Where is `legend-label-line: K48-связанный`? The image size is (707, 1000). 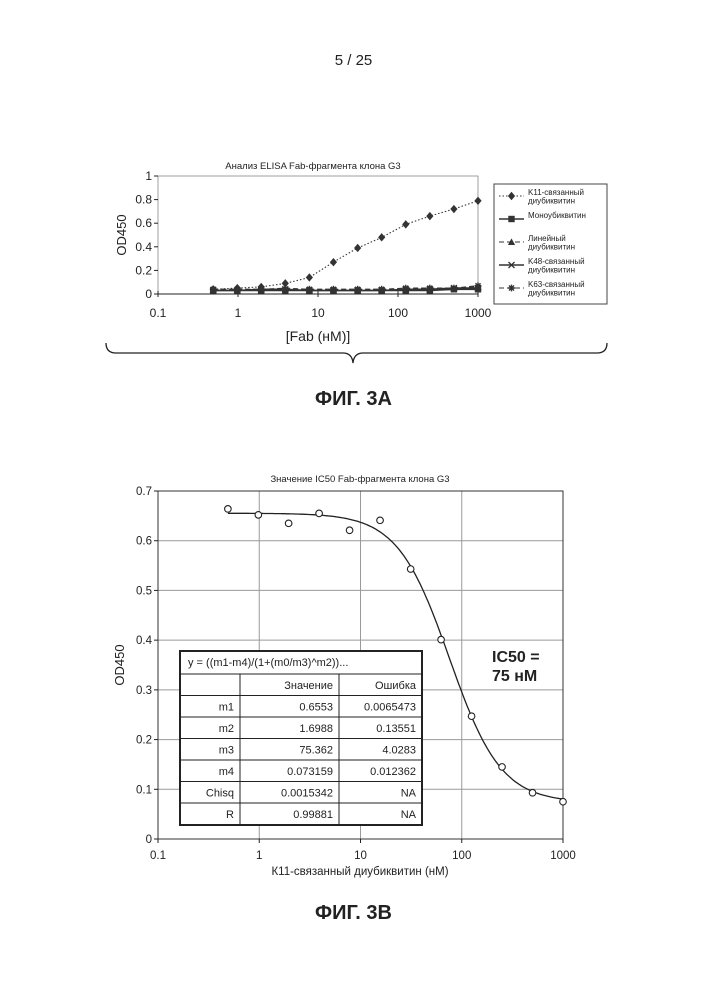
legend-label-line: K48-связанный is located at coordinates (556, 261).